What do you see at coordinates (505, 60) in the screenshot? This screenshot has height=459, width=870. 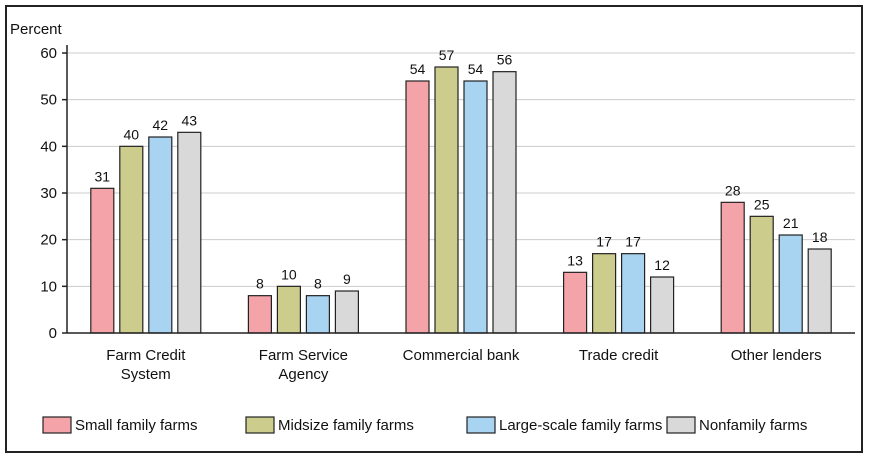 I see `bar-value-label: 56` at bounding box center [505, 60].